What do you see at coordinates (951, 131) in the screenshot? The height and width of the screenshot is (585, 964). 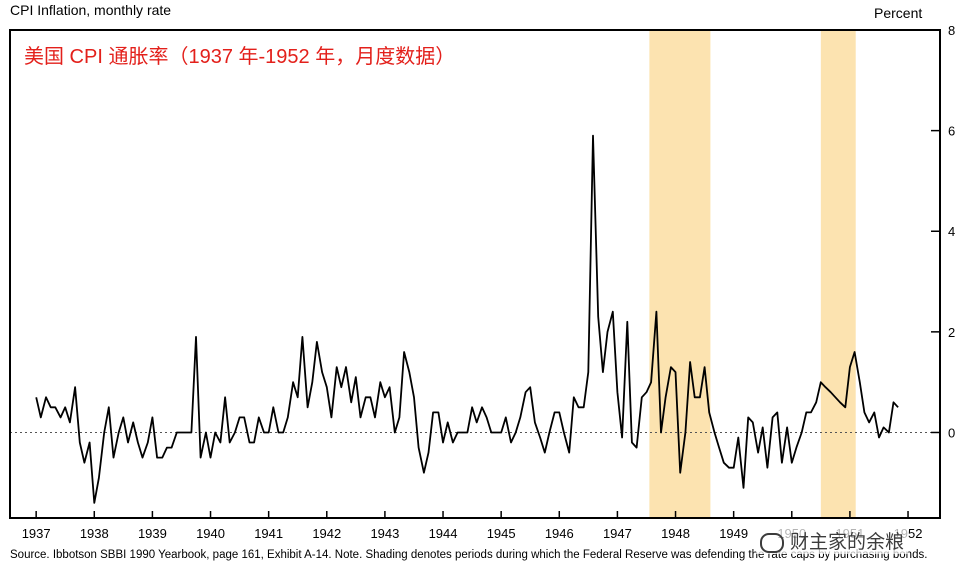 I see `y-tick-label: 6` at bounding box center [951, 131].